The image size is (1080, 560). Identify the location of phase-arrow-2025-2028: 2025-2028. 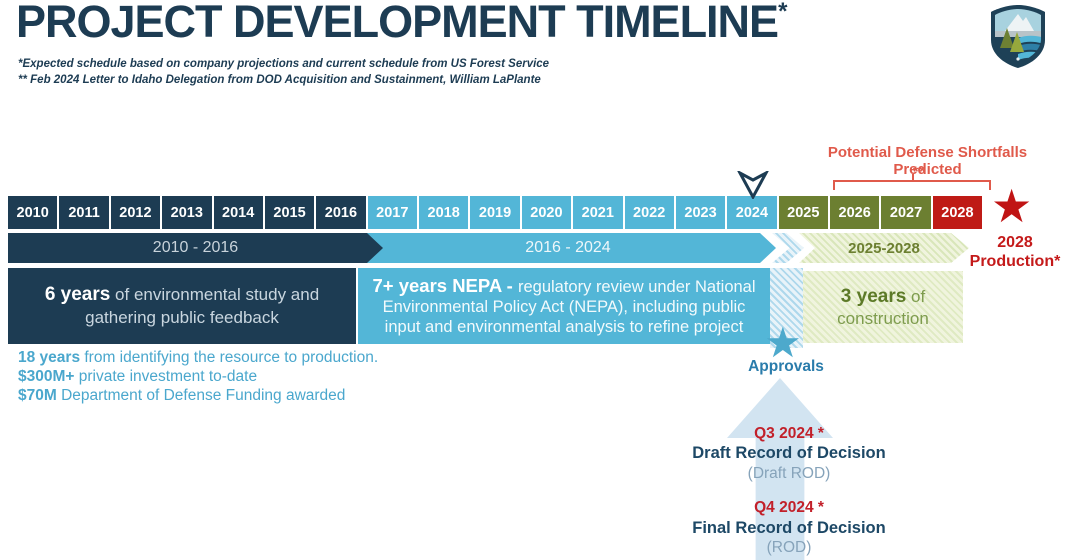
(884, 248).